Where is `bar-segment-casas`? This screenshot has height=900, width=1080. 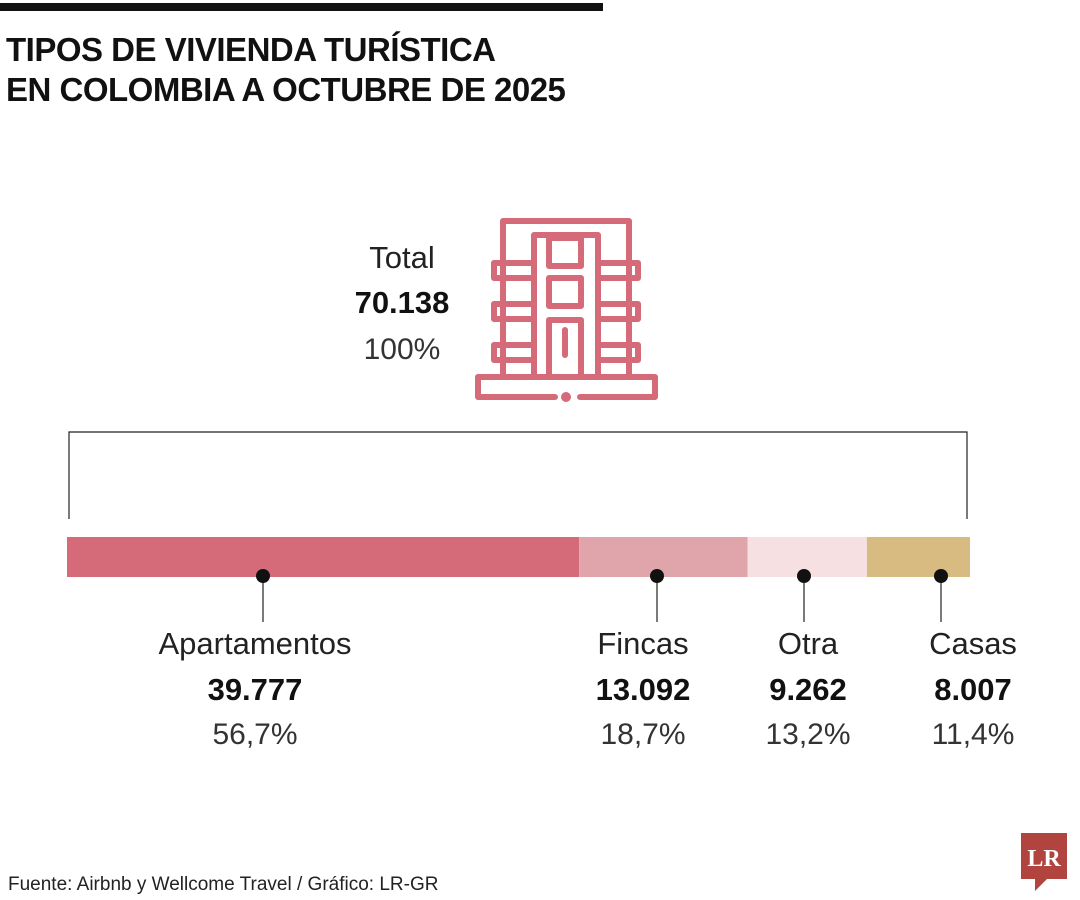 bar-segment-casas is located at coordinates (918, 557).